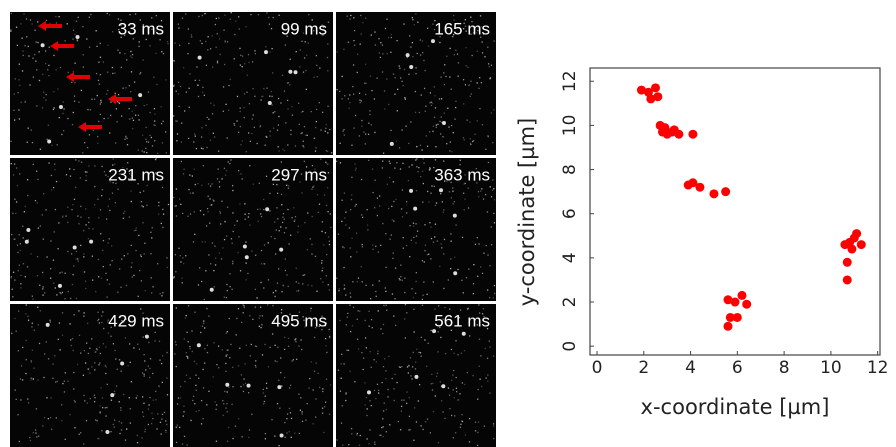 This screenshot has height=447, width=896. I want to click on frame-label: 495 ms, so click(299, 320).